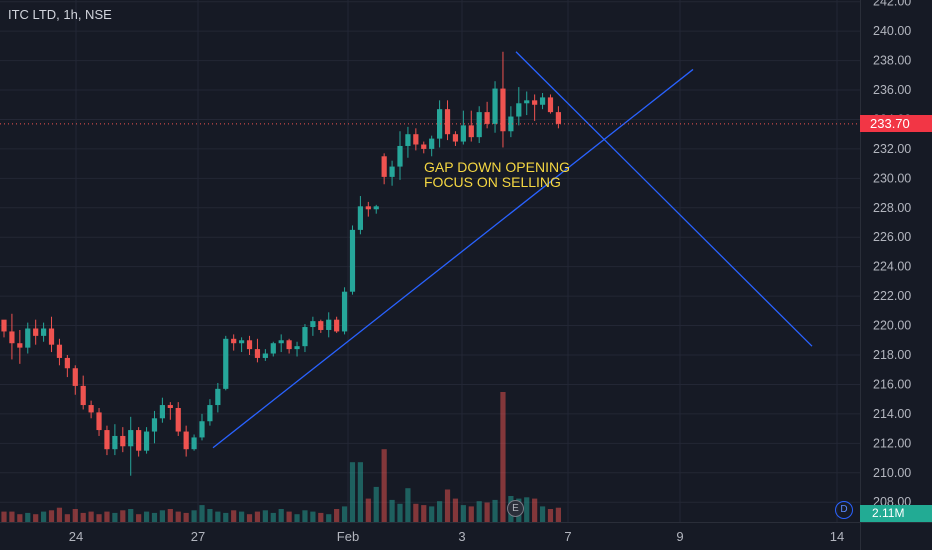 Image resolution: width=932 pixels, height=550 pixels. I want to click on dividend-badge: D, so click(844, 510).